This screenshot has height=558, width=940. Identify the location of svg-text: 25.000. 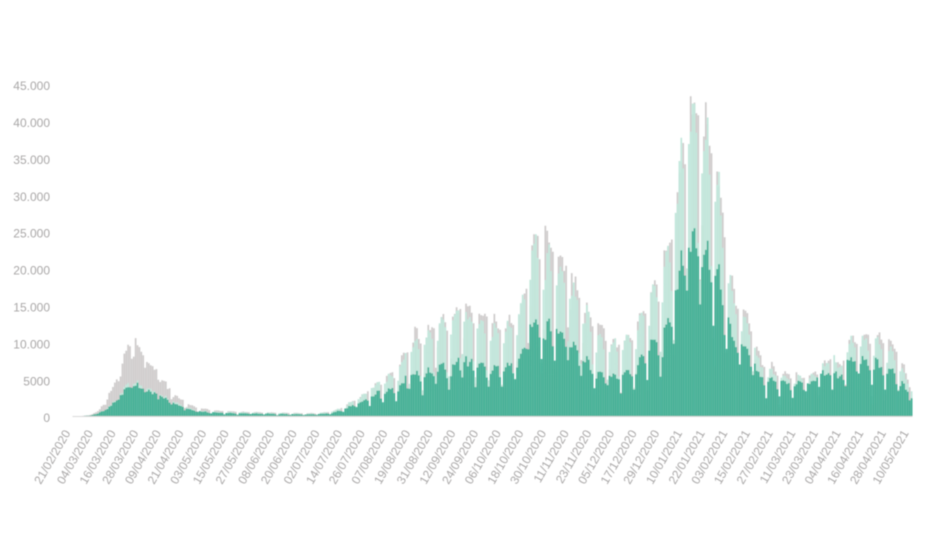
(31, 234).